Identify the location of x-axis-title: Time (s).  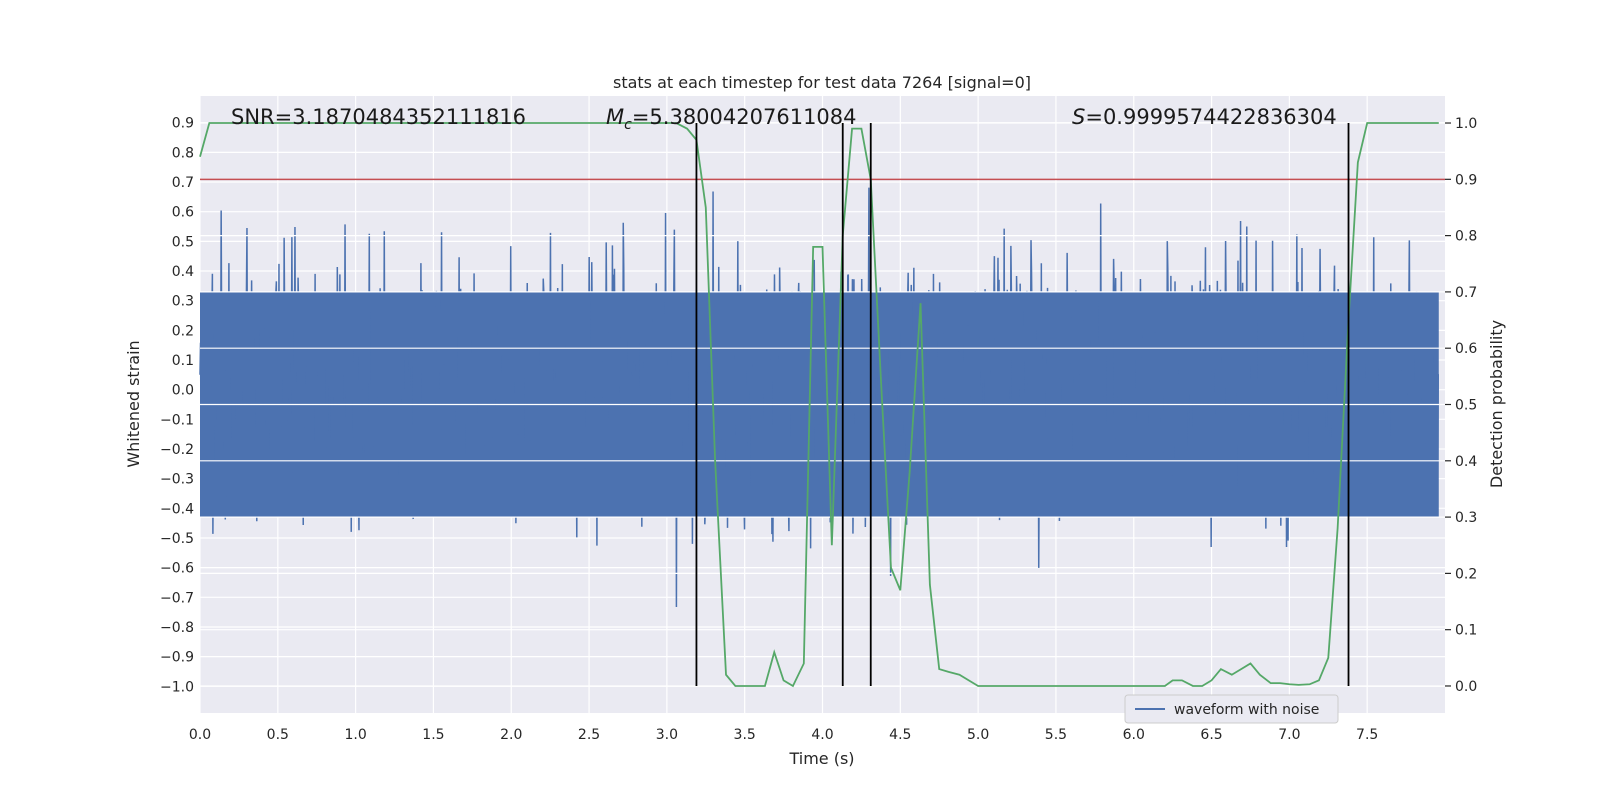
(821, 758).